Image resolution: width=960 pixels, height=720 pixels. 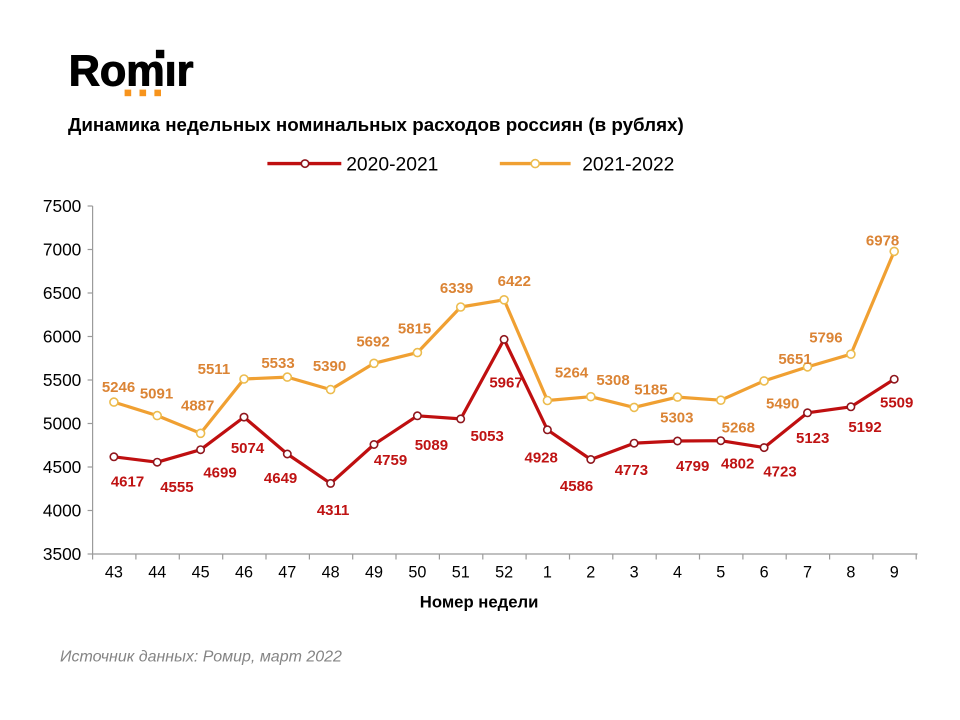 I want to click on svg-text: 6, so click(x=764, y=573).